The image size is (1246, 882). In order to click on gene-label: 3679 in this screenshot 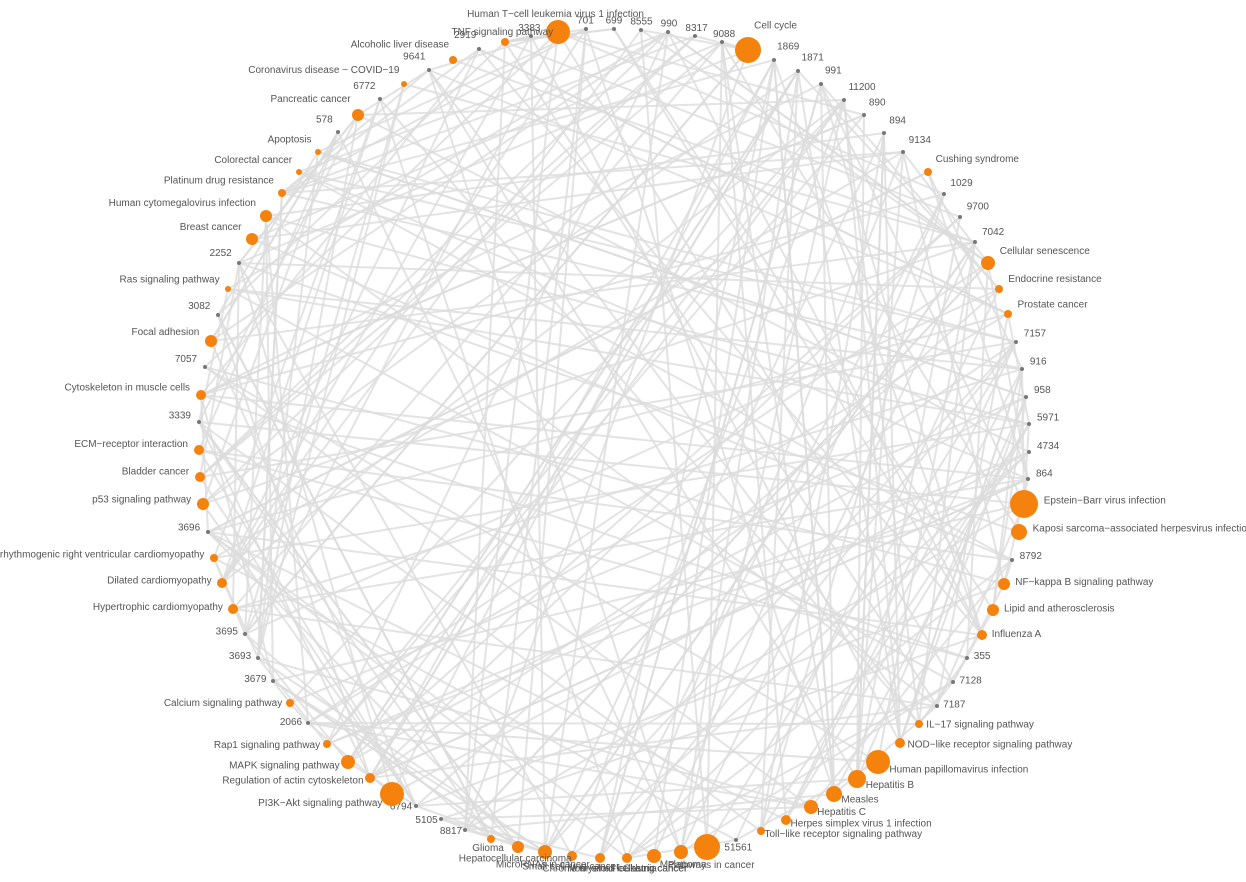, I will do `click(255, 679)`.